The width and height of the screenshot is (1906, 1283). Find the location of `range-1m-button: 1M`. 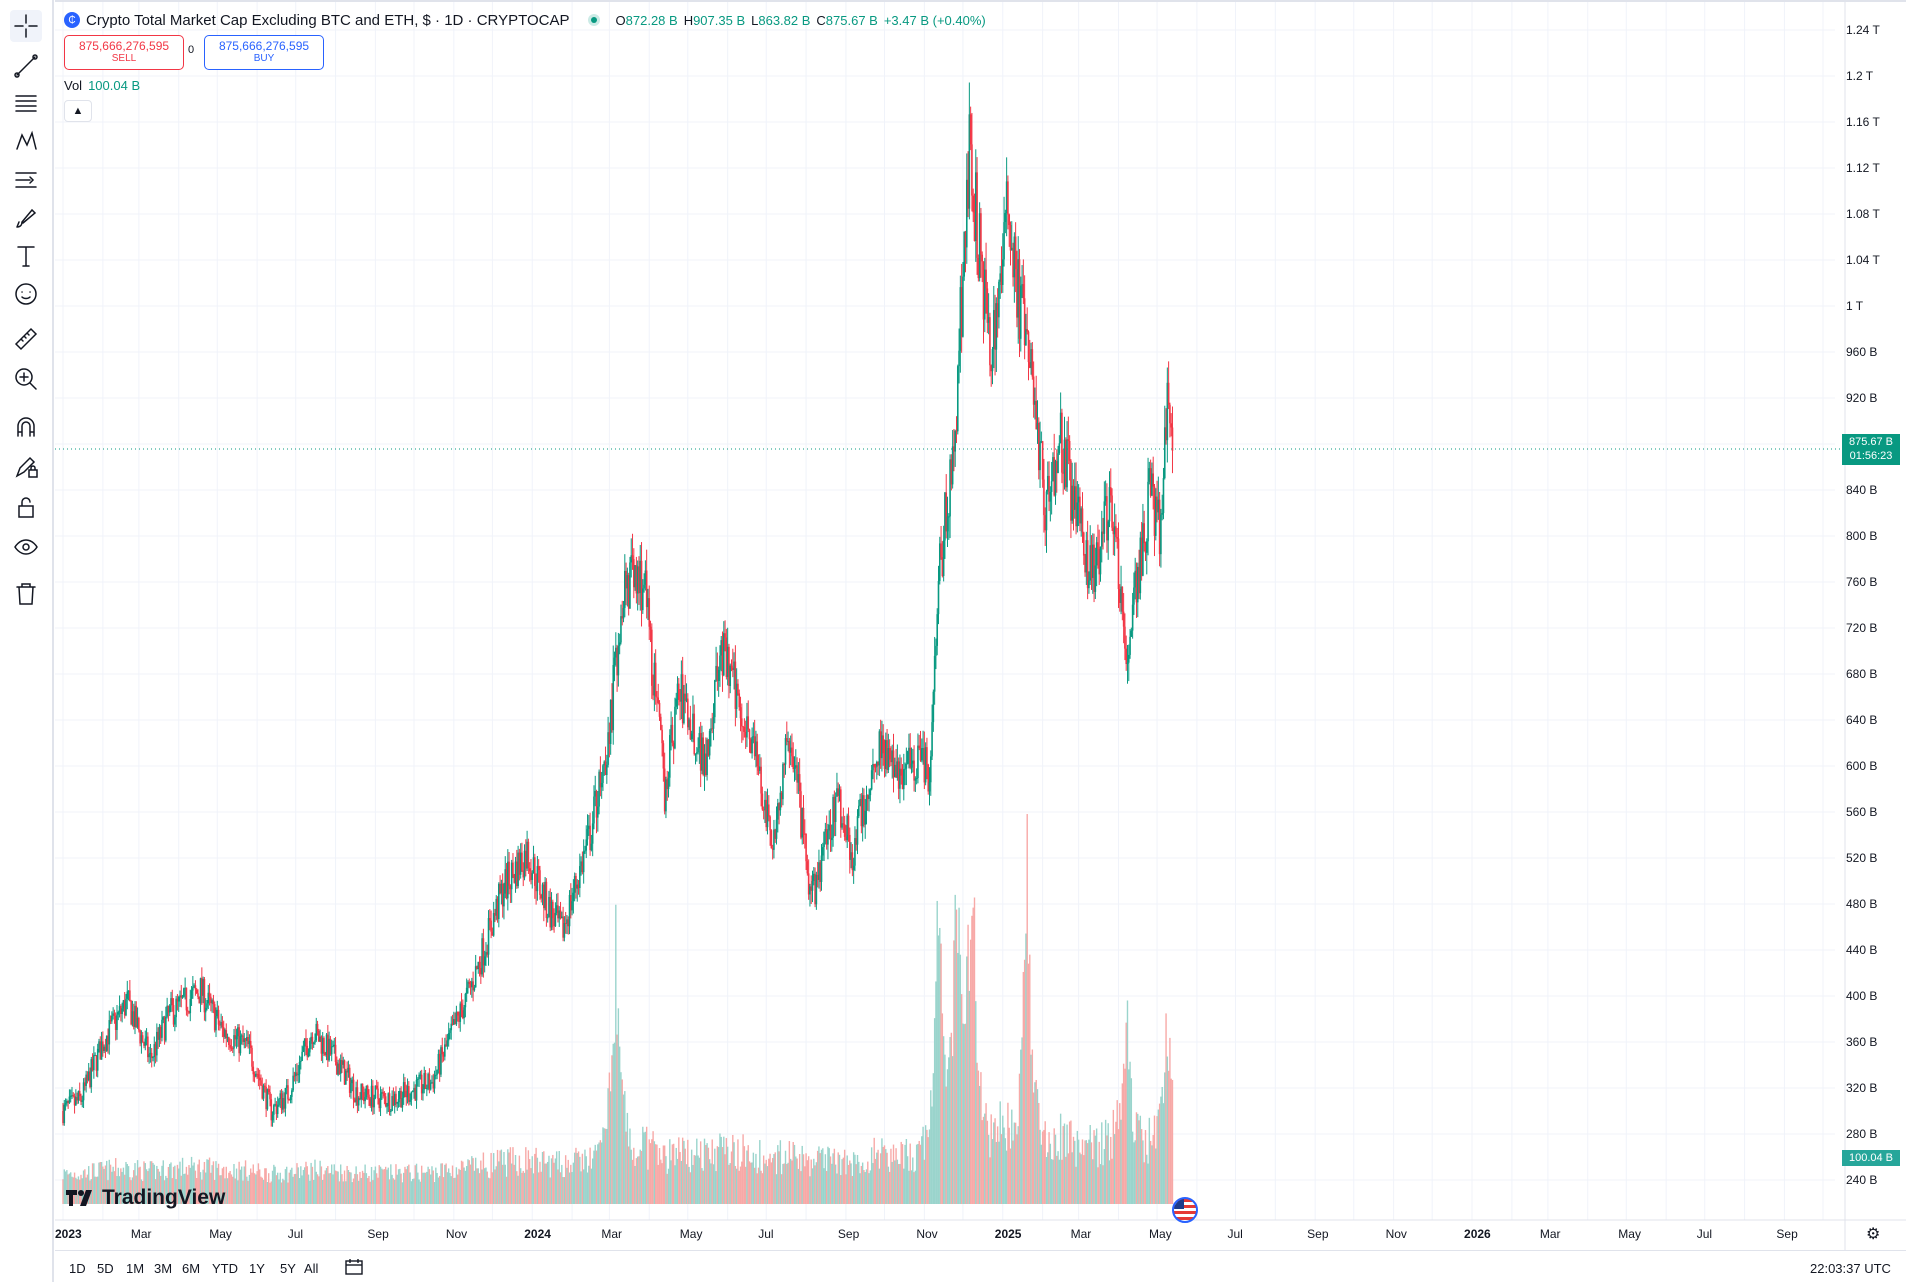

range-1m-button: 1M is located at coordinates (135, 1268).